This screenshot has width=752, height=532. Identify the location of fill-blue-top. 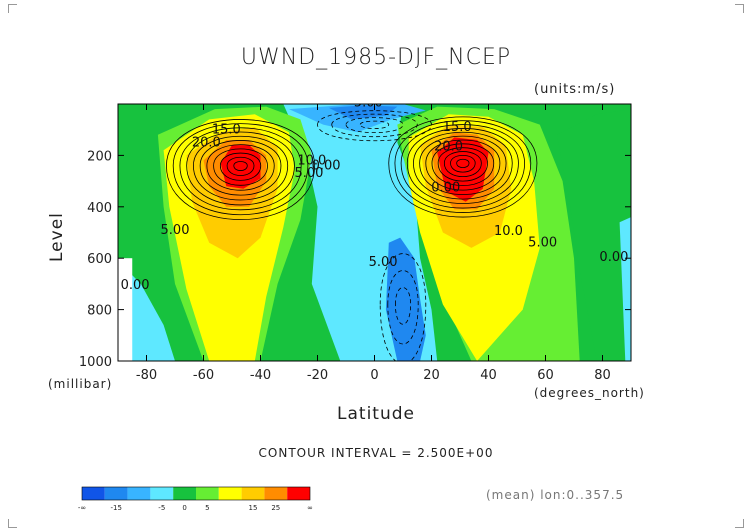
(363, 112).